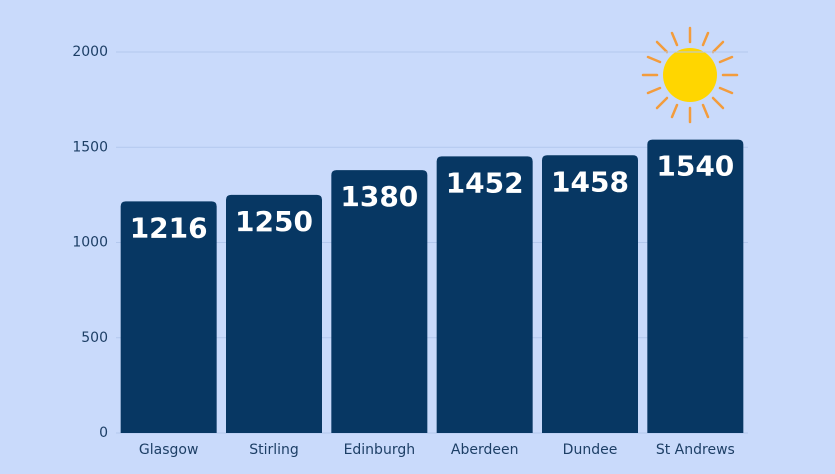 Image resolution: width=835 pixels, height=474 pixels. Describe the element at coordinates (695, 450) in the screenshot. I see `x-tick-label: St Andrews` at that location.